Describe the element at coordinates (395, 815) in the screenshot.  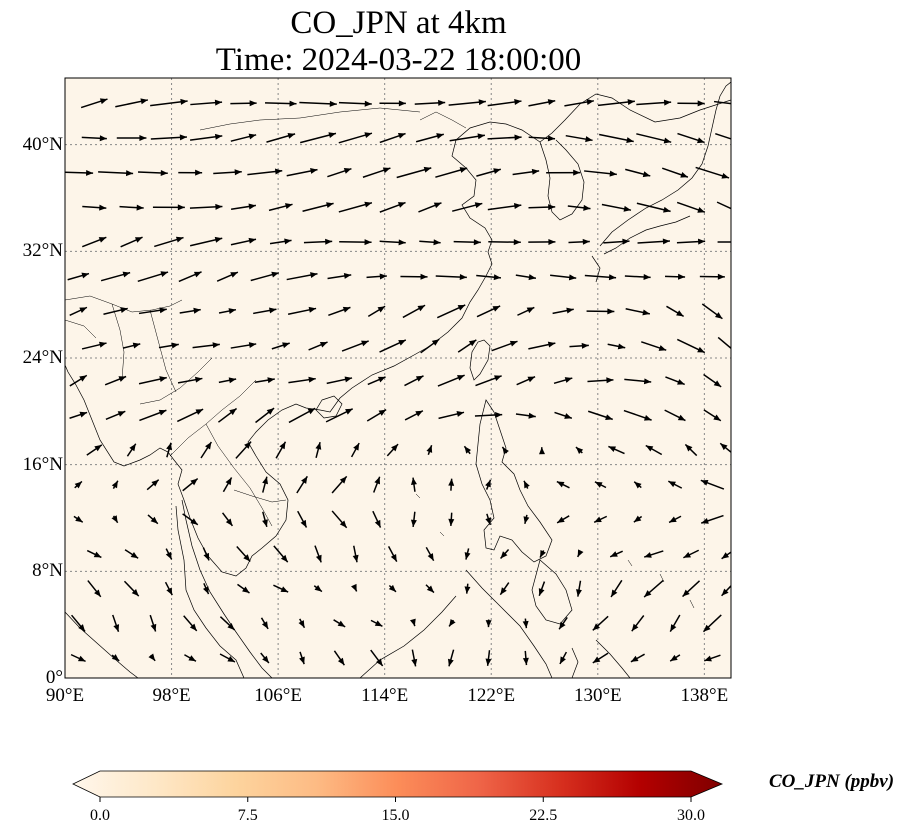
I see `colorbar-tick-label: 15.0` at that location.